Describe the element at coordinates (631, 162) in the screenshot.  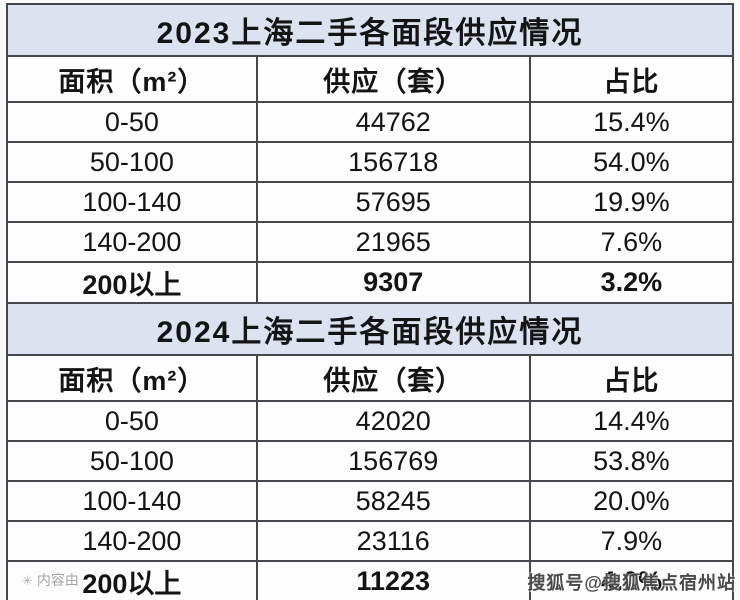
I see `cell-share: 54.0%` at that location.